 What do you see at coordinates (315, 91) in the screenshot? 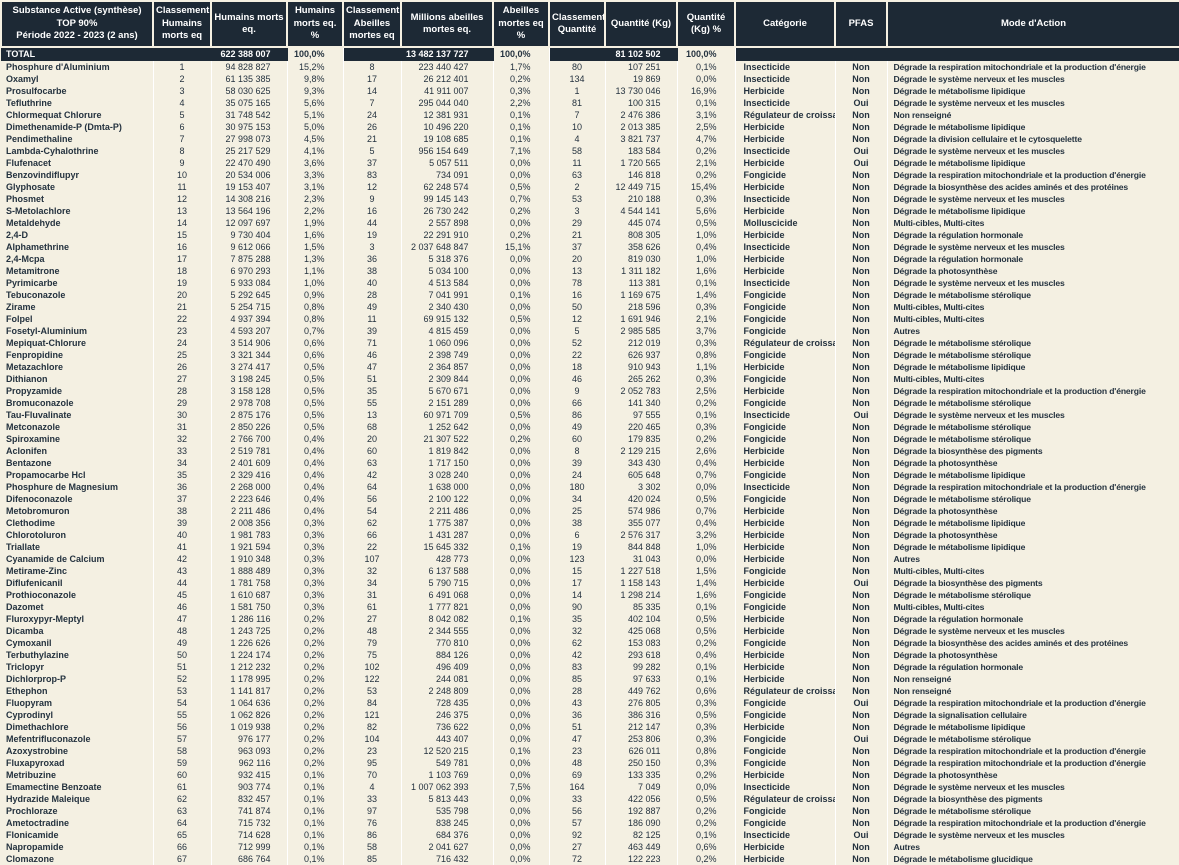
I see `humans-deaths-pct-cell: 9,3%` at bounding box center [315, 91].